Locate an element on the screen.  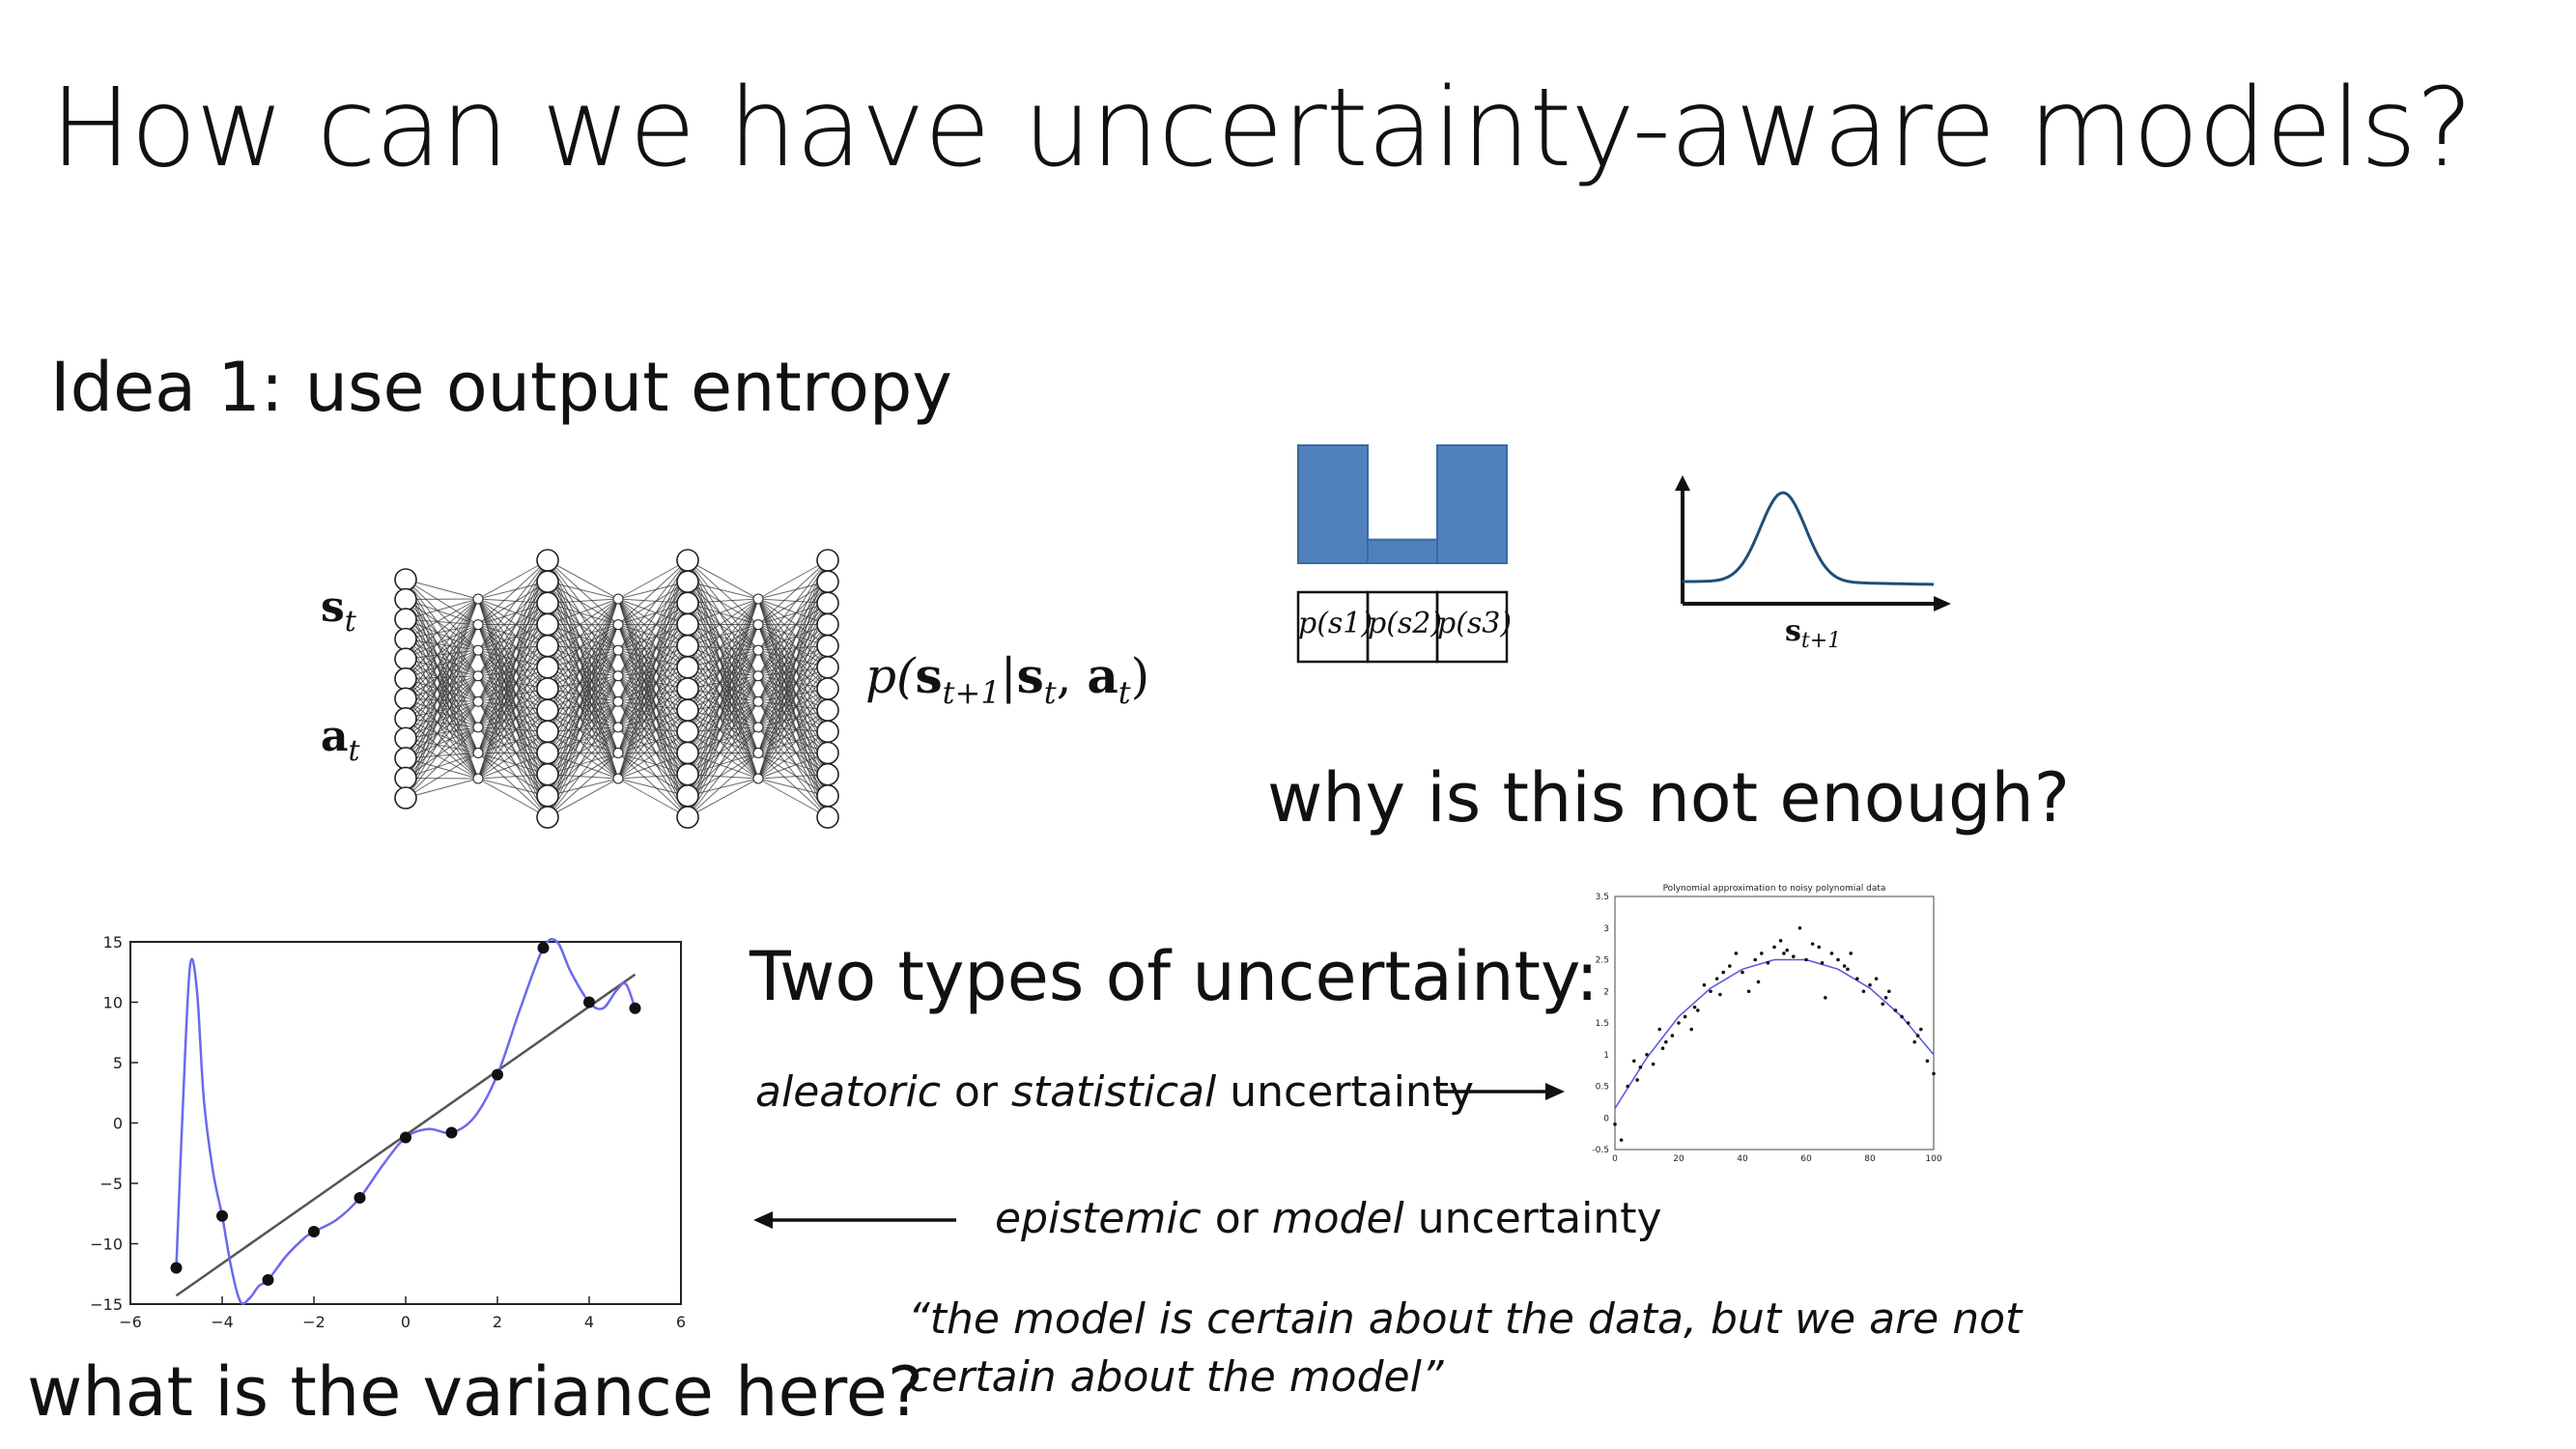
chart2-xtick-label: 40 is located at coordinates (1742, 1159).